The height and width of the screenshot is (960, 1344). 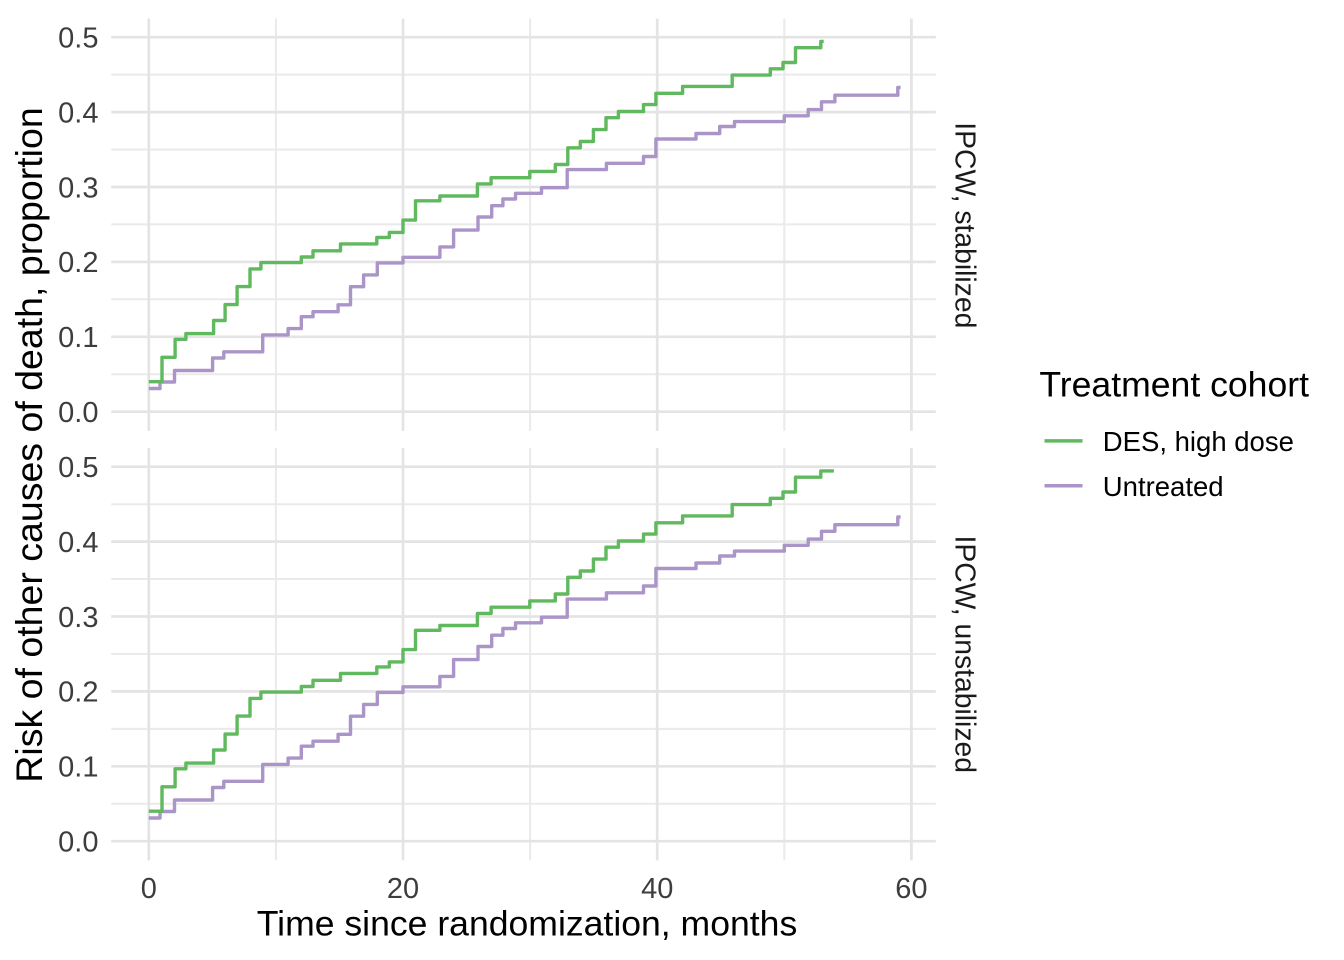 What do you see at coordinates (1198, 441) in the screenshot?
I see `svg-text: DES, high dose` at bounding box center [1198, 441].